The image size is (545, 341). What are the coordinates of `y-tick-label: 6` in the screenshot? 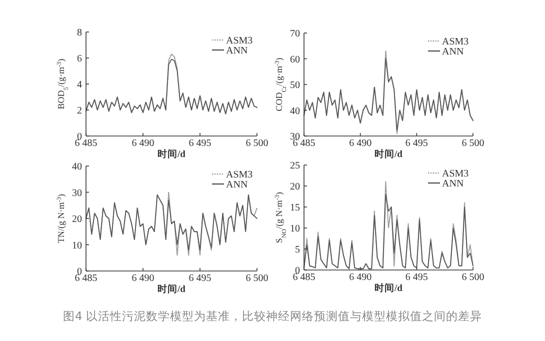 It's located at (79, 59).